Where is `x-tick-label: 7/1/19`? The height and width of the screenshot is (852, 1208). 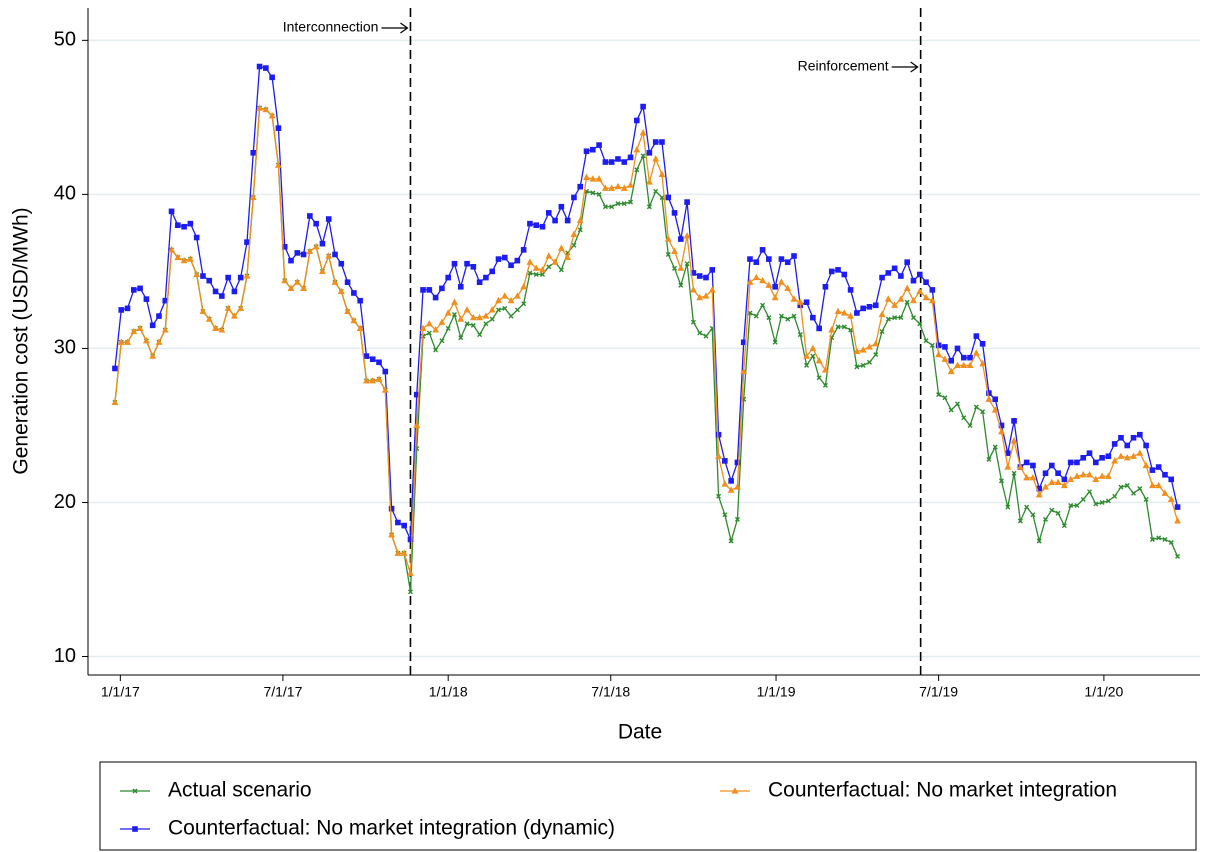 x-tick-label: 7/1/19 is located at coordinates (938, 692).